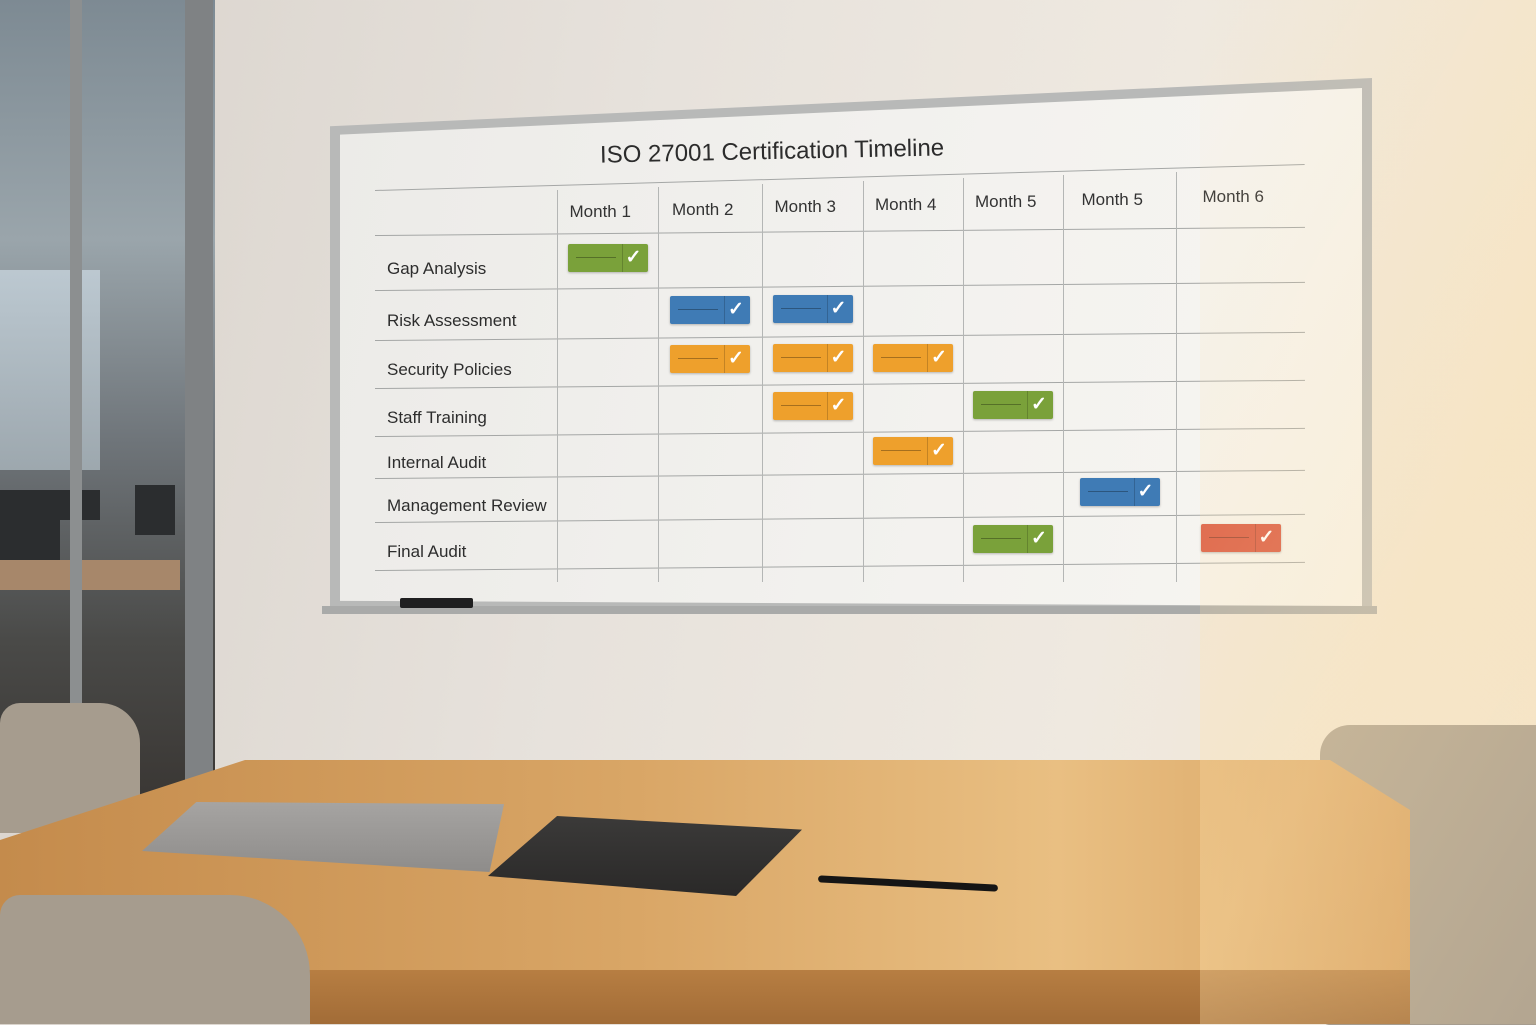 This screenshot has height=1025, width=1536. What do you see at coordinates (107, 400) in the screenshot?
I see `glass-office-wall` at bounding box center [107, 400].